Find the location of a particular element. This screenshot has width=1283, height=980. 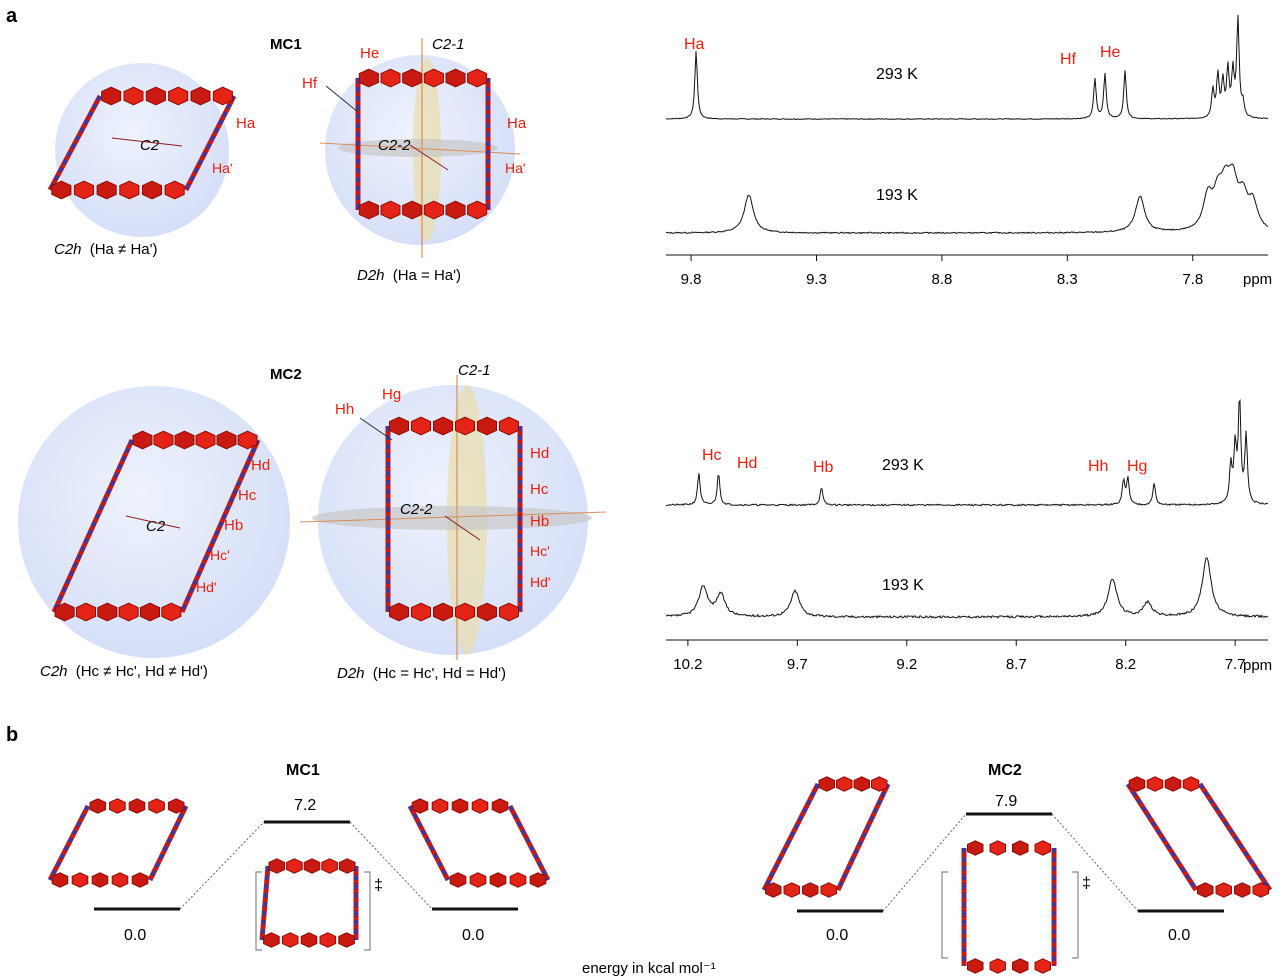

mc2-hb-right-label: Hb is located at coordinates (539, 521).